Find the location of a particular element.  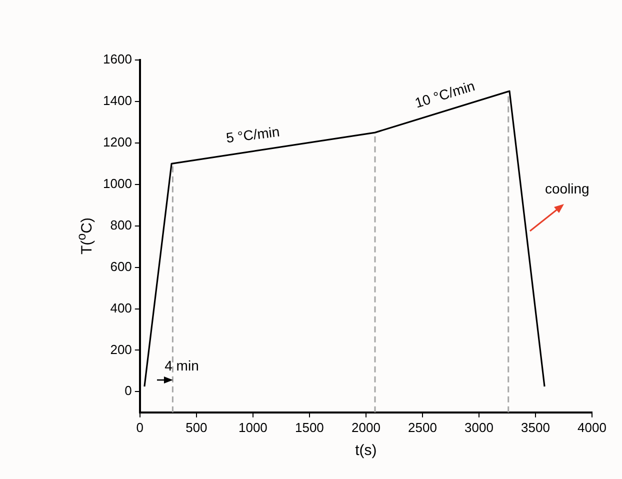

x-tick-label: 3500 is located at coordinates (535, 427).